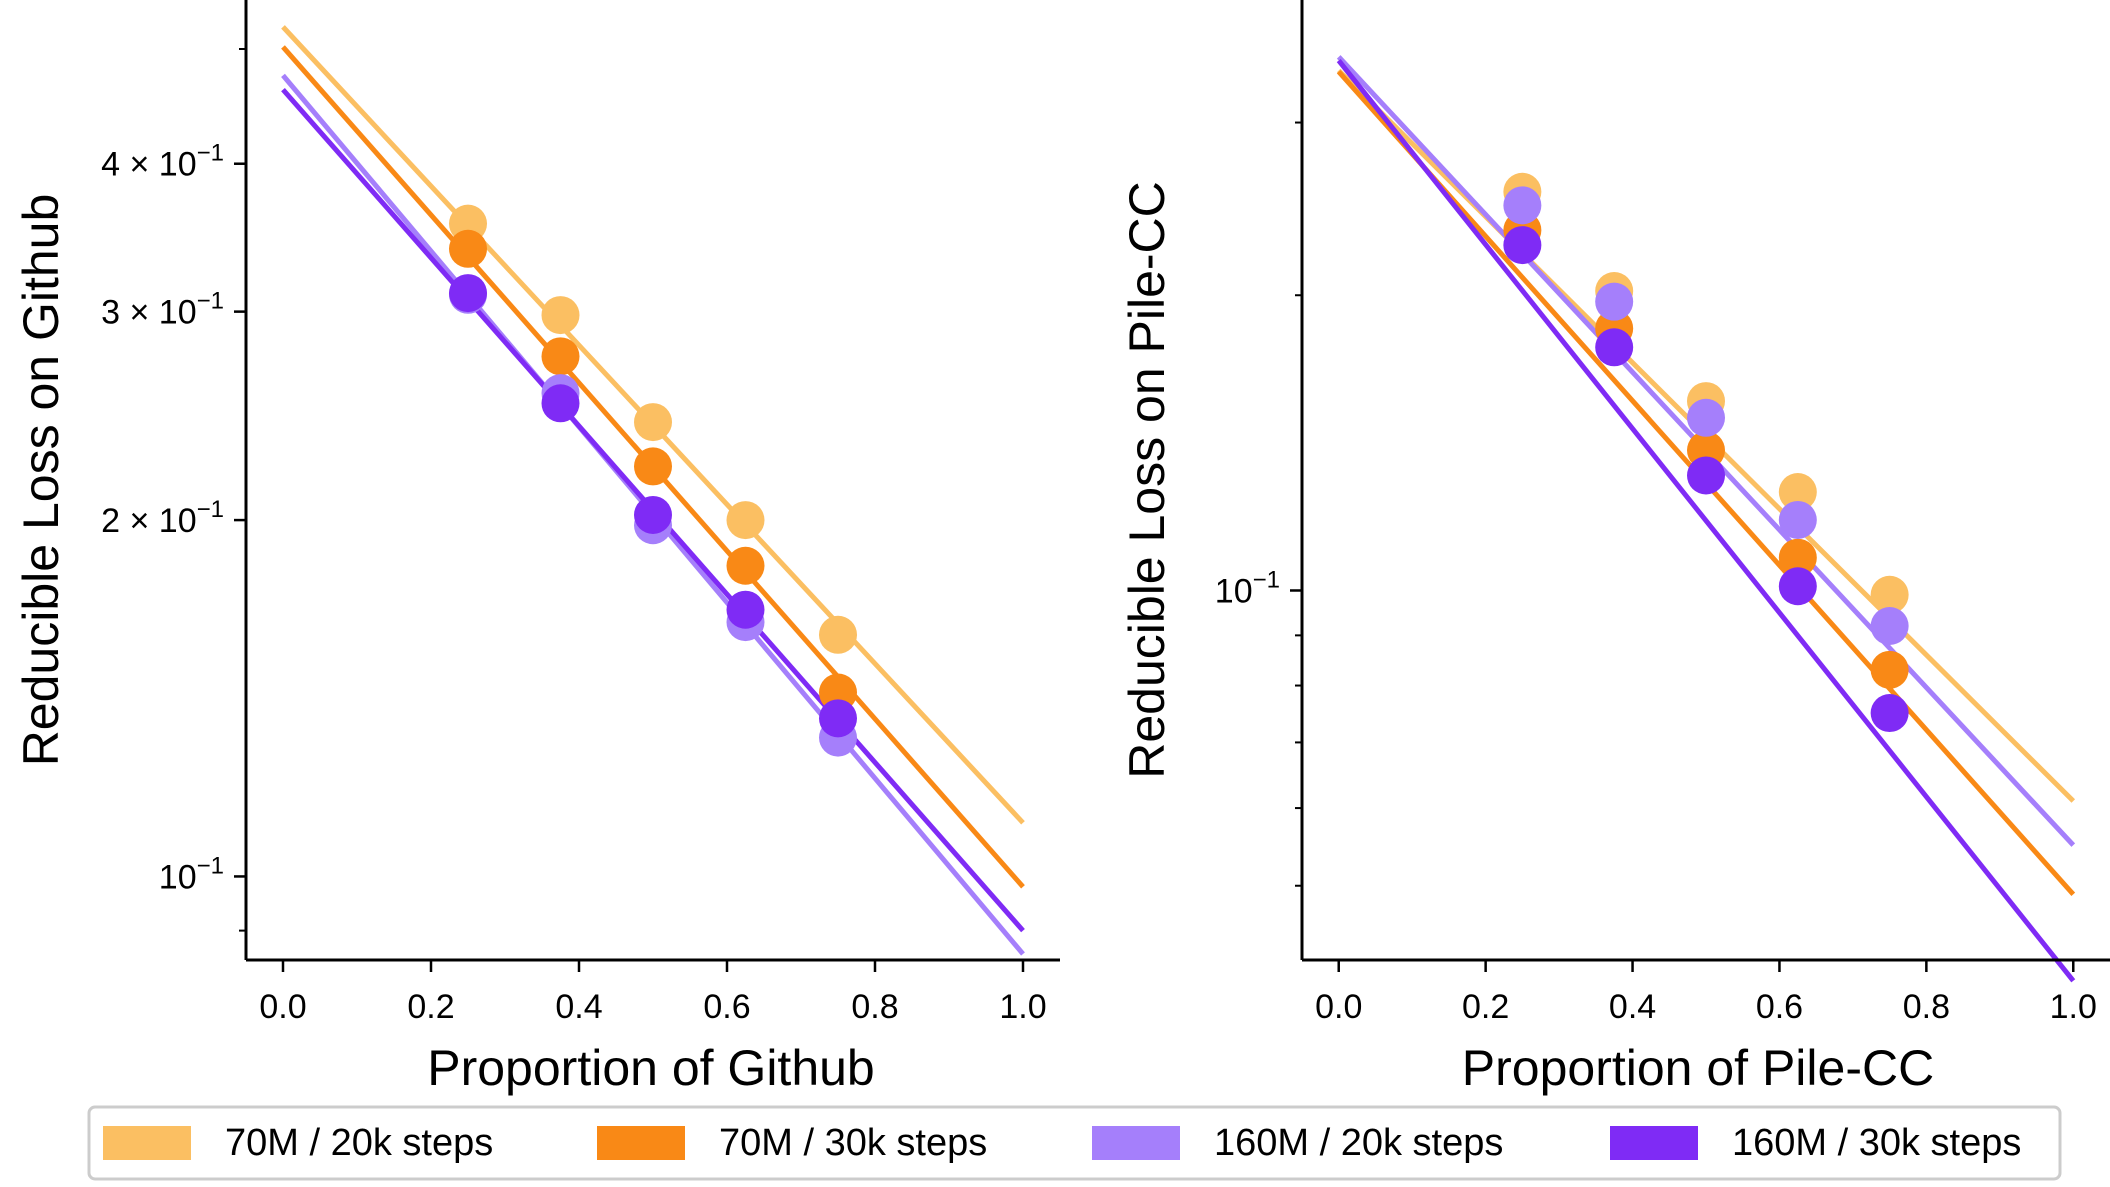 The height and width of the screenshot is (1187, 2110). What do you see at coordinates (162, 518) in the screenshot?
I see `y-tick-label: 2 × 10⁻¹` at bounding box center [162, 518].